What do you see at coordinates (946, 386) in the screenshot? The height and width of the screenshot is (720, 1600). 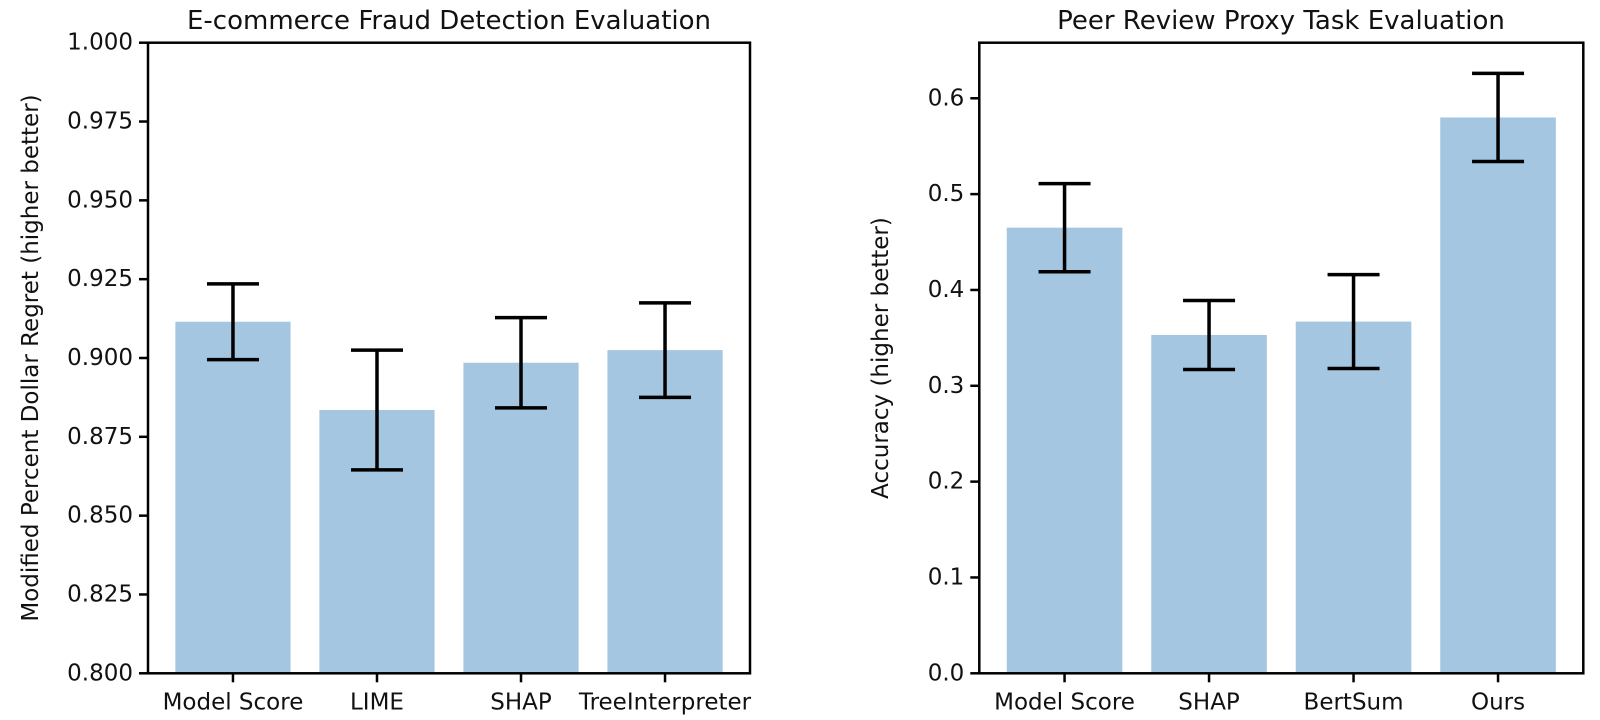 I see `y-tick-label: 0.3` at bounding box center [946, 386].